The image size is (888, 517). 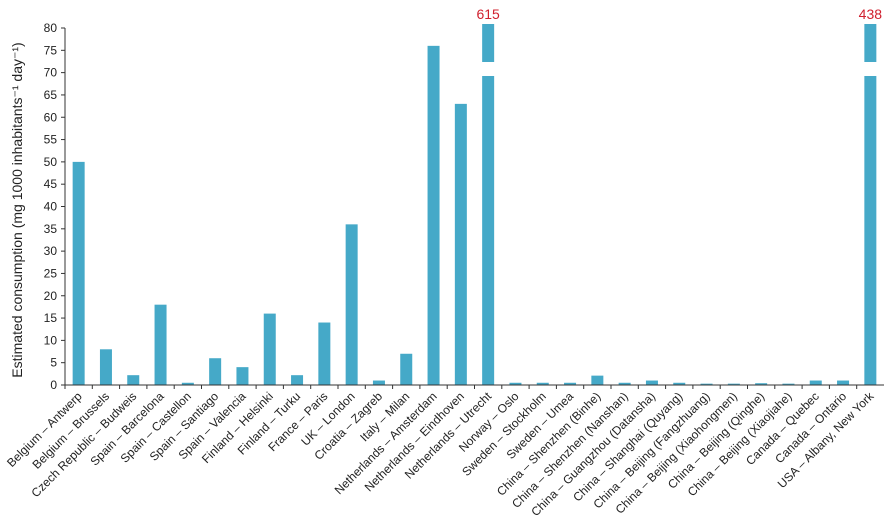 What do you see at coordinates (51, 207) in the screenshot?
I see `y-tick-label: 40` at bounding box center [51, 207].